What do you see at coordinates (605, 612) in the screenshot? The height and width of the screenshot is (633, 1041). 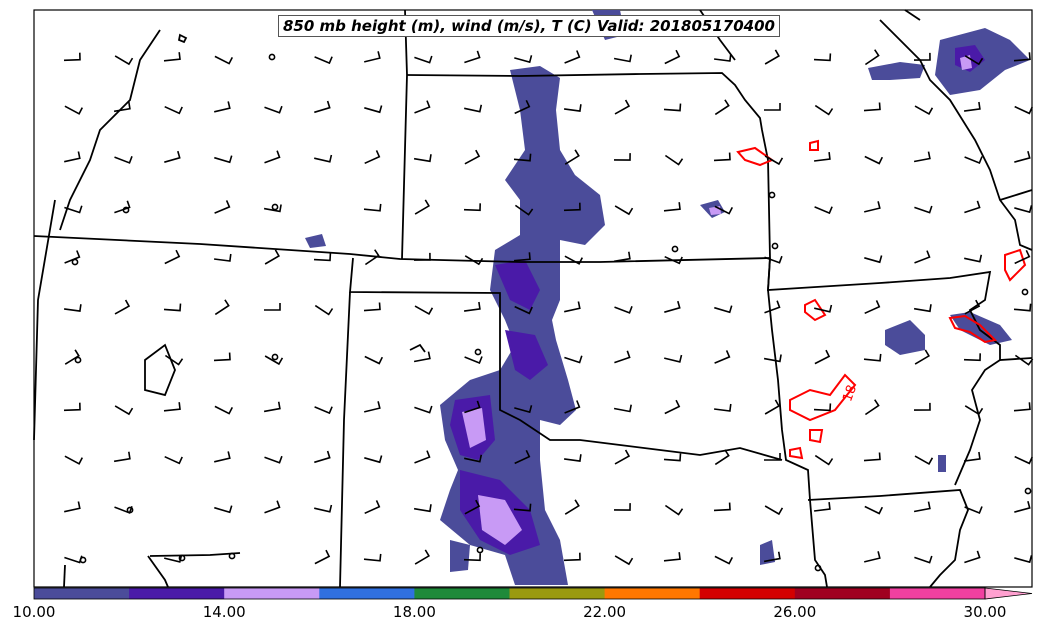 I see `colorbar-tick-label: 22.00` at bounding box center [605, 612].